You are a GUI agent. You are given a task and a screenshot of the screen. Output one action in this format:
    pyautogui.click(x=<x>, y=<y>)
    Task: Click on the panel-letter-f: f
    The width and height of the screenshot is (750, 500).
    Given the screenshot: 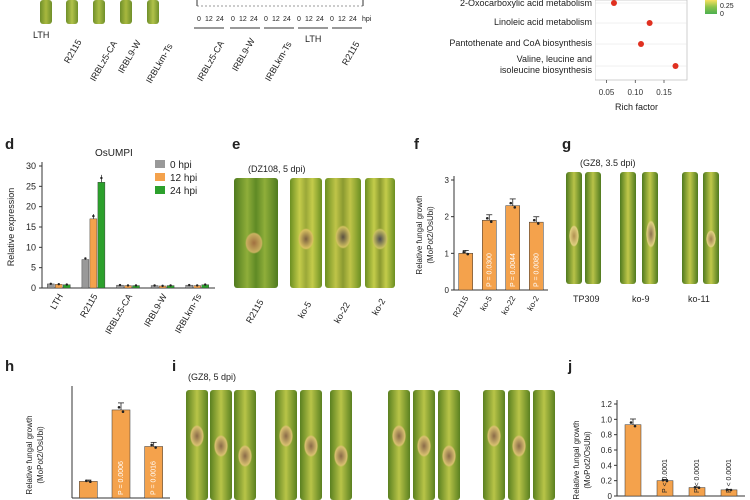 What is the action you would take?
    pyautogui.click(x=416, y=144)
    